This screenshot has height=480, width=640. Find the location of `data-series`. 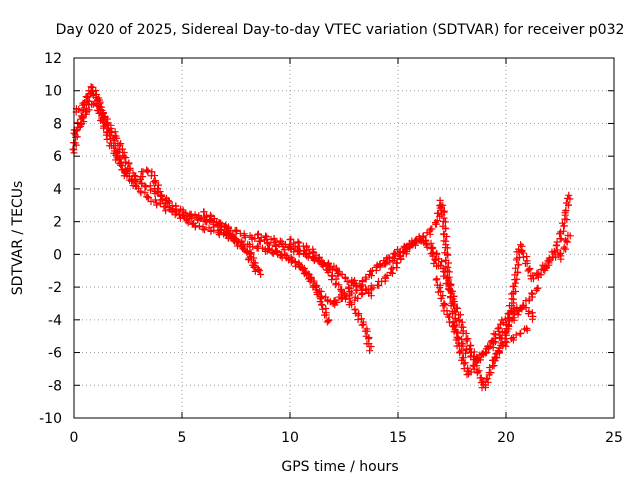

data-series is located at coordinates (554, 236).